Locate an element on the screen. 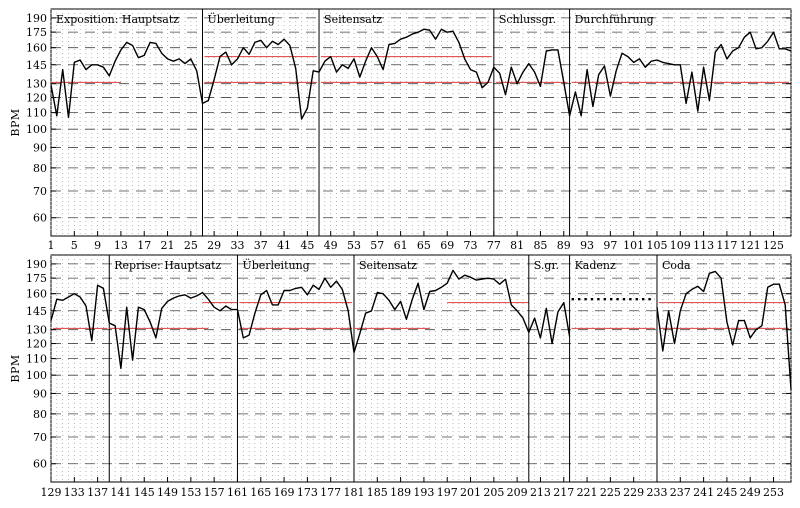  x-tick-label: 225 is located at coordinates (610, 492).